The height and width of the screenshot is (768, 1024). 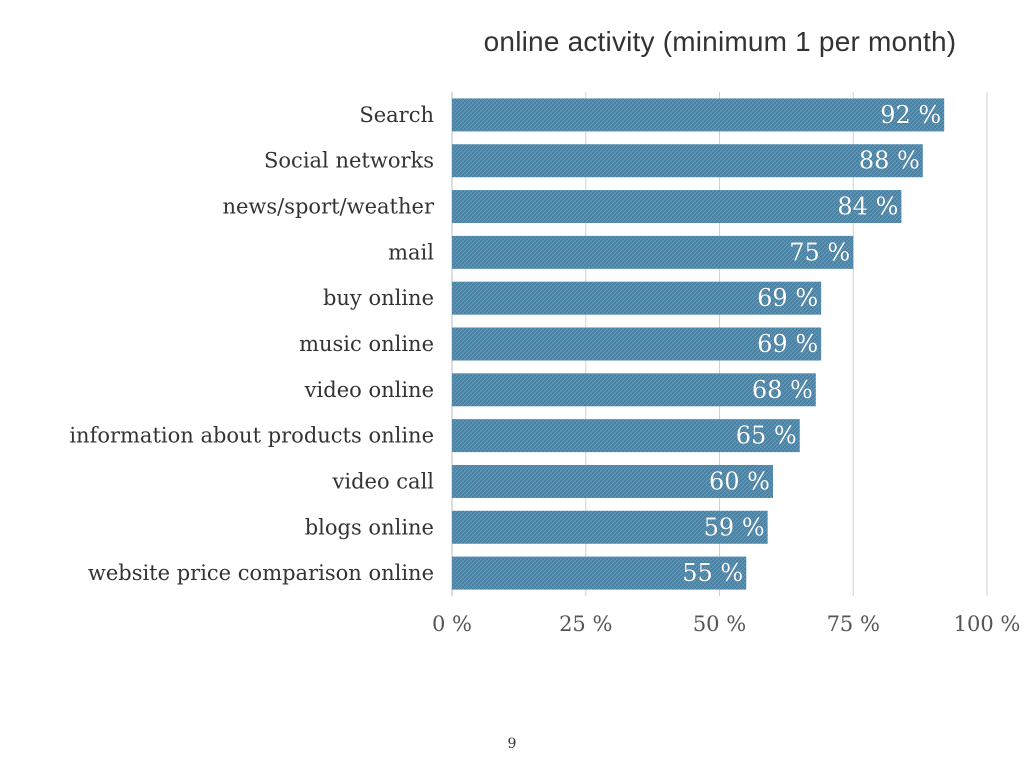 What do you see at coordinates (383, 481) in the screenshot?
I see `category-label: video call` at bounding box center [383, 481].